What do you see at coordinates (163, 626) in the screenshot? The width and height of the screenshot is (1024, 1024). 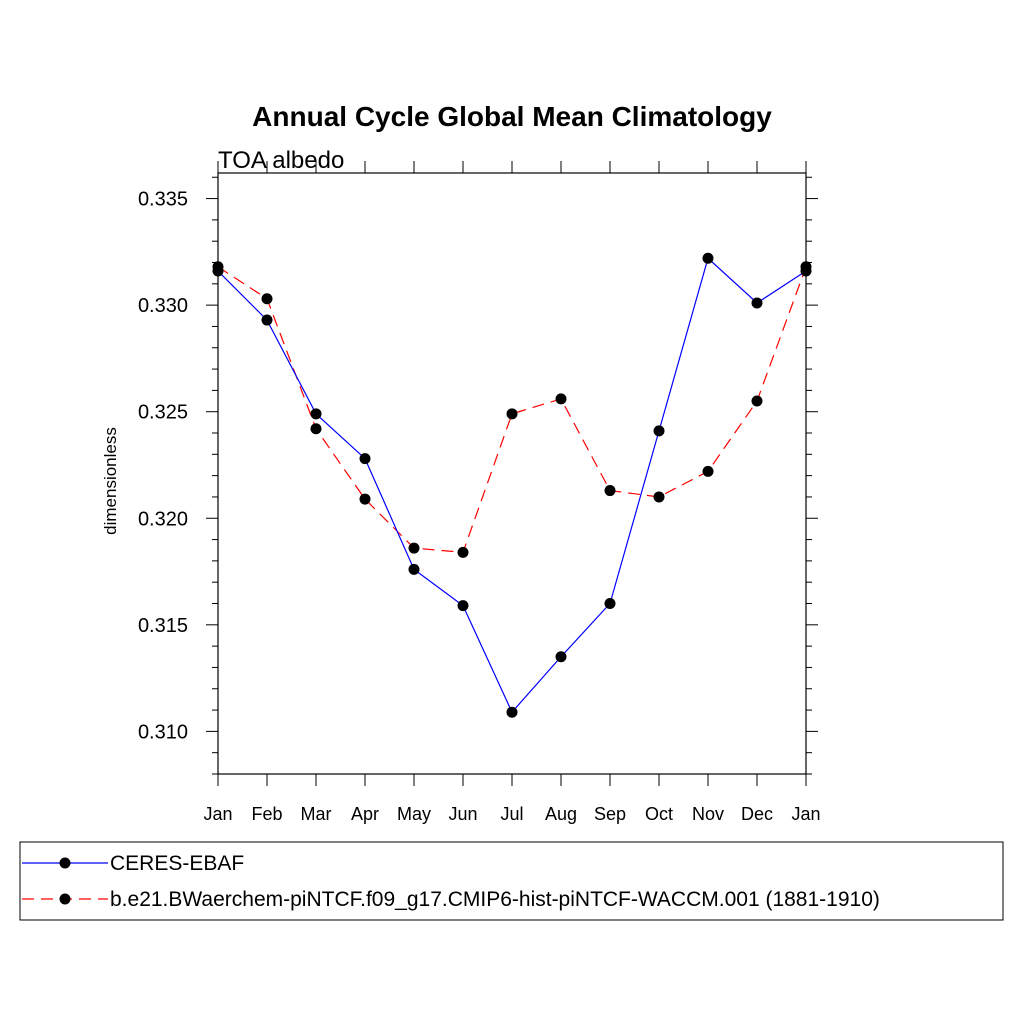 I see `y-tick-label: 0.315` at bounding box center [163, 626].